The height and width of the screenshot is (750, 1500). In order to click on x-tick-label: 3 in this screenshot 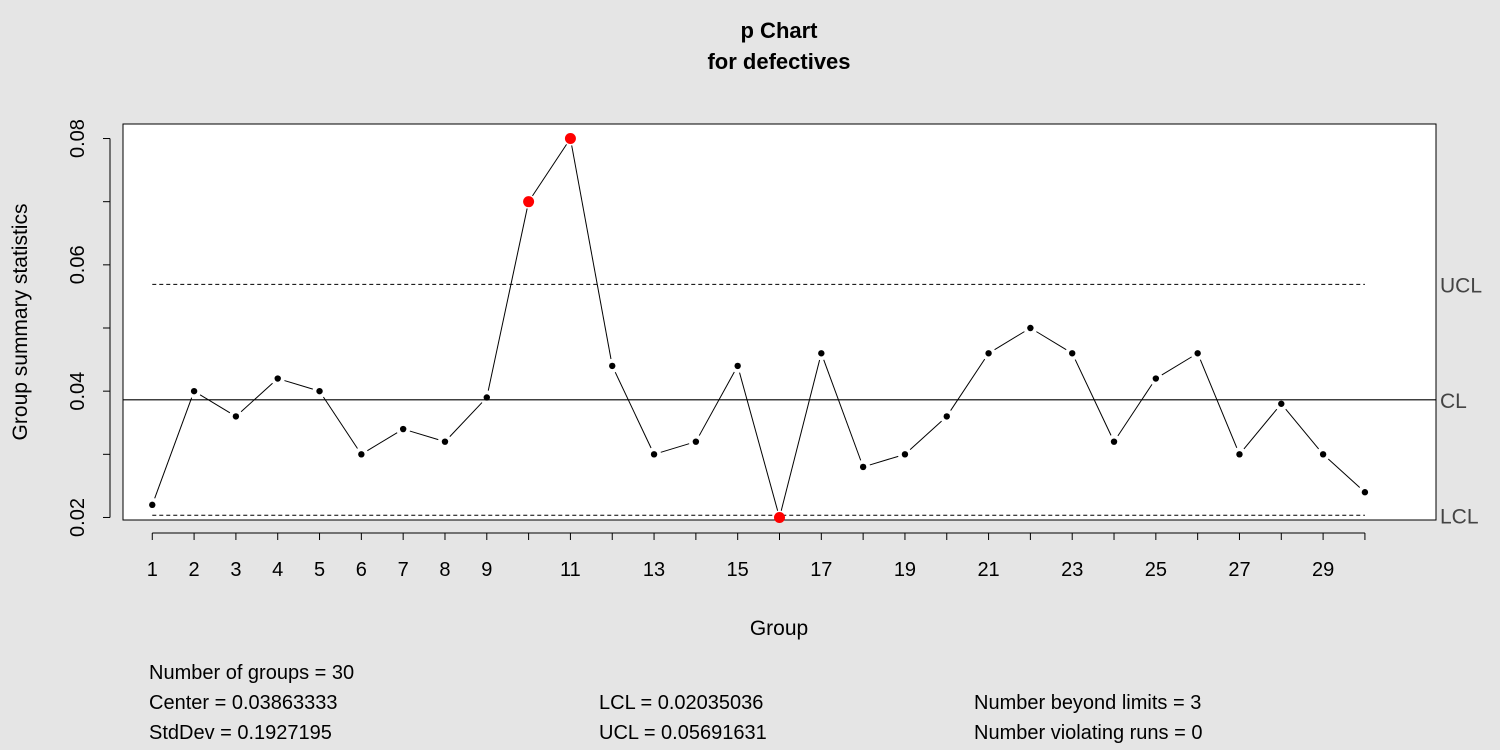, I will do `click(235, 570)`.